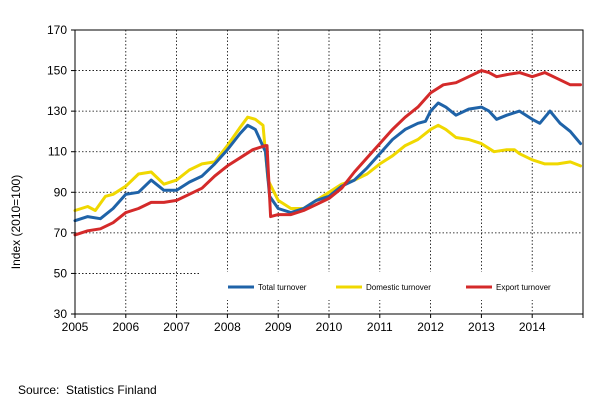 The height and width of the screenshot is (416, 605). I want to click on x-tick-label: 2014, so click(532, 327).